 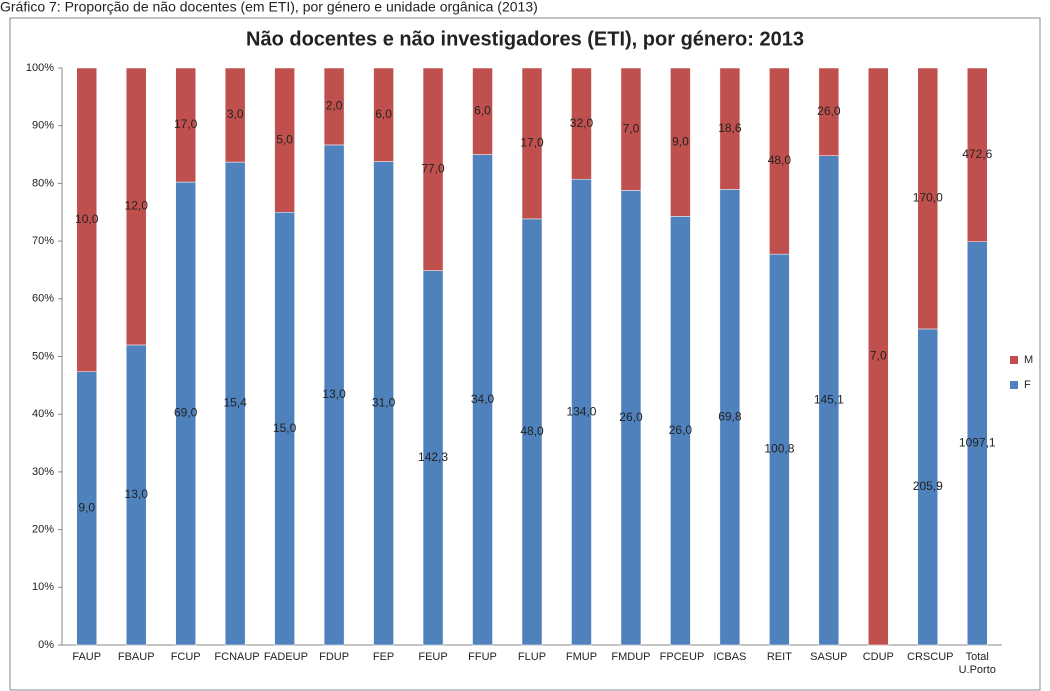 I want to click on x-tick-label: FLUP, so click(x=532, y=657).